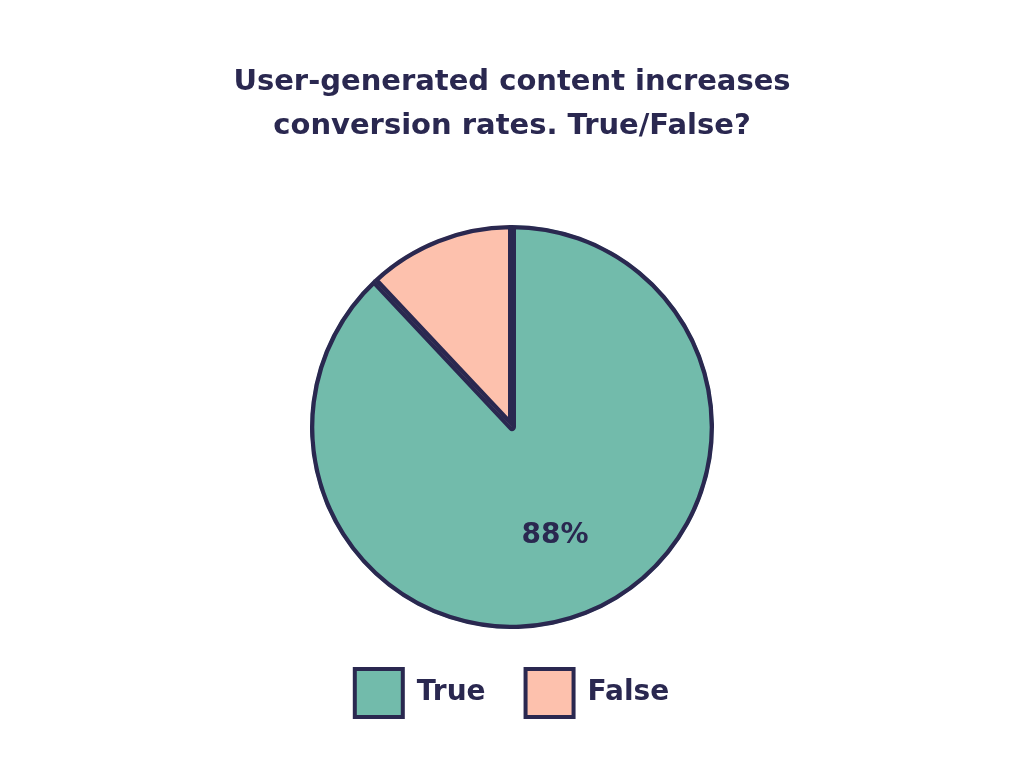 This screenshot has width=1024, height=757. What do you see at coordinates (555, 534) in the screenshot?
I see `data-label: 88%` at bounding box center [555, 534].